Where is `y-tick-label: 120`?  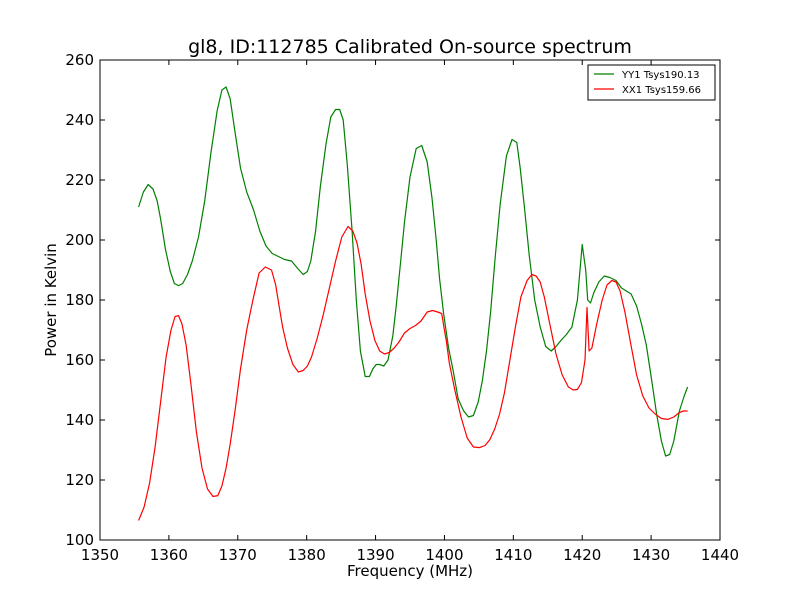 y-tick-label: 120 is located at coordinates (79, 480).